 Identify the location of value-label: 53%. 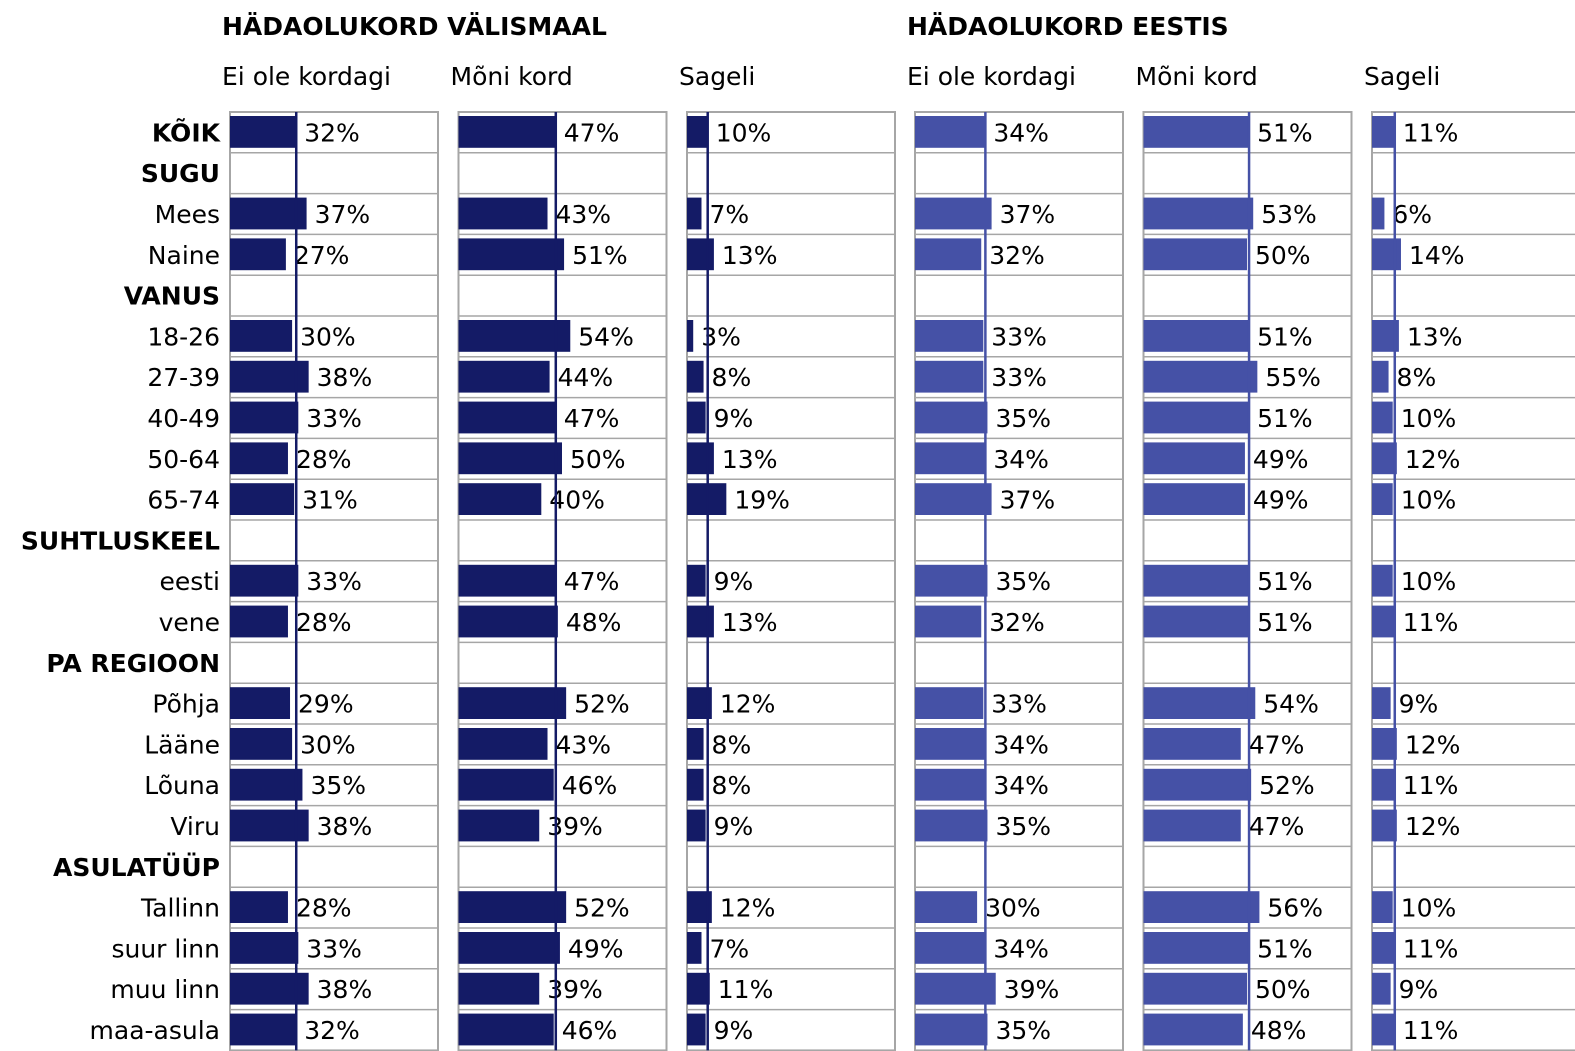
(1289, 214).